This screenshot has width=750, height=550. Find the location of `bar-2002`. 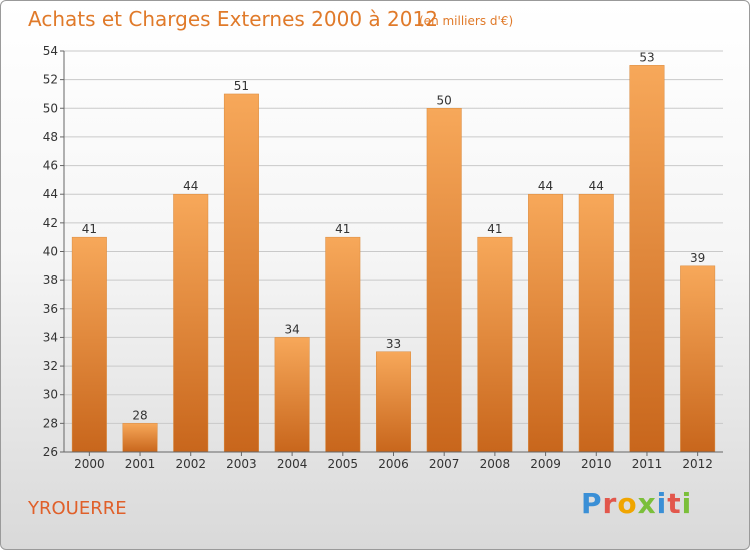

bar-2002 is located at coordinates (191, 323).